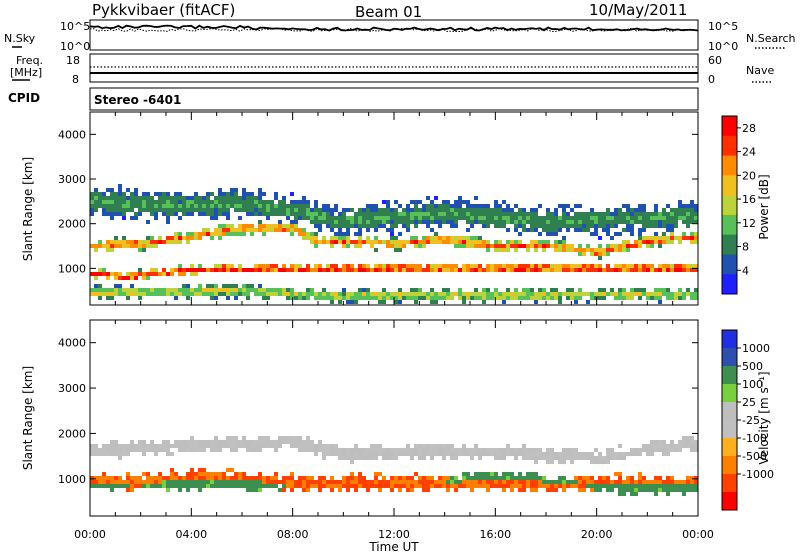 The height and width of the screenshot is (554, 800). What do you see at coordinates (638, 10) in the screenshot?
I see `date-label: 10/May/2011` at bounding box center [638, 10].